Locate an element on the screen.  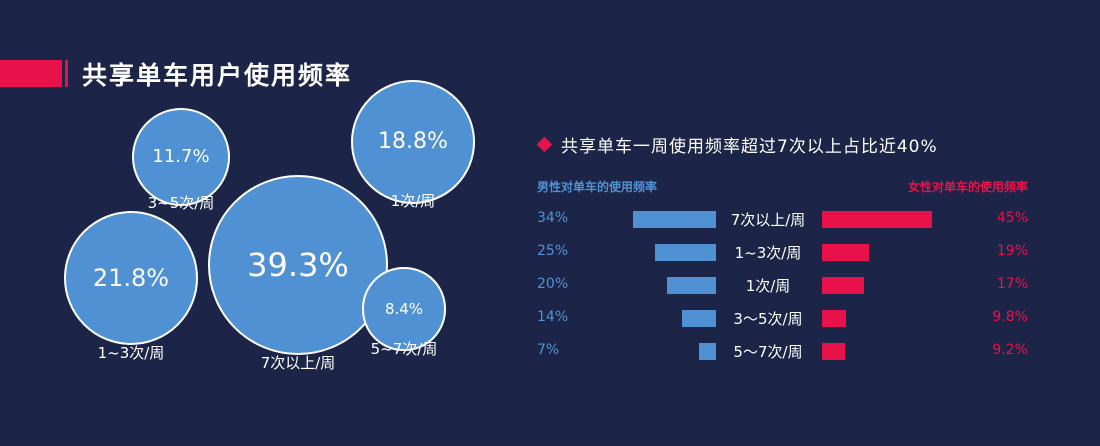
headline-text: 共享单车一周使用频率超过7次以上占比近40% is located at coordinates (749, 147).